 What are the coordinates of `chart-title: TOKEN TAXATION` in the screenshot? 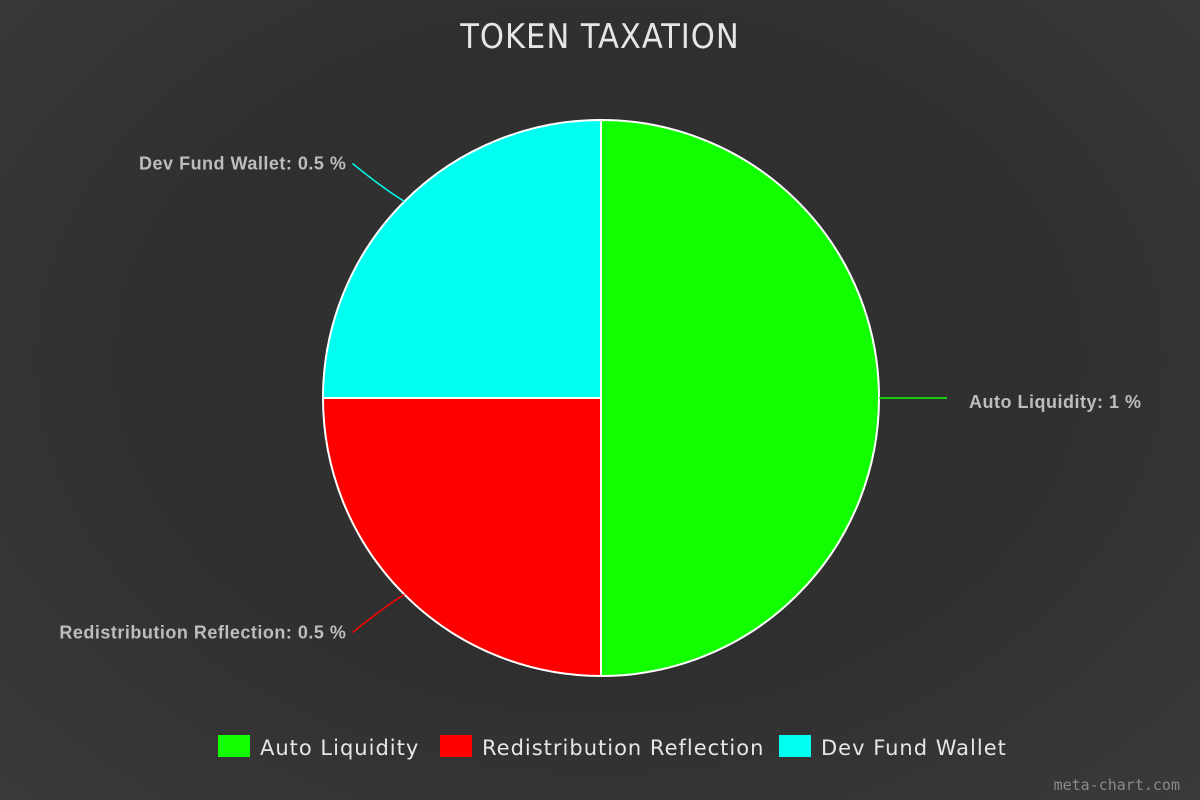 It's located at (599, 37).